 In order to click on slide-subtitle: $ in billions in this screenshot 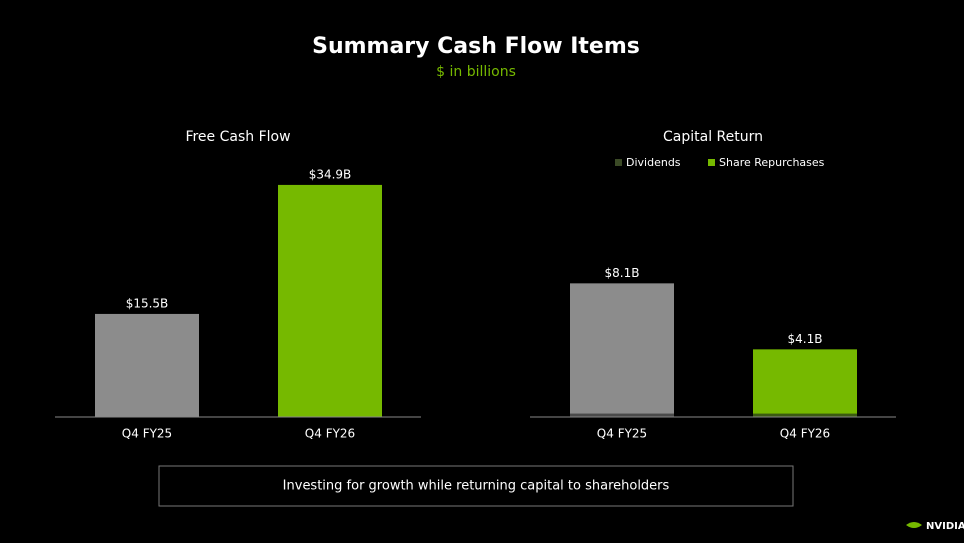, I will do `click(476, 72)`.